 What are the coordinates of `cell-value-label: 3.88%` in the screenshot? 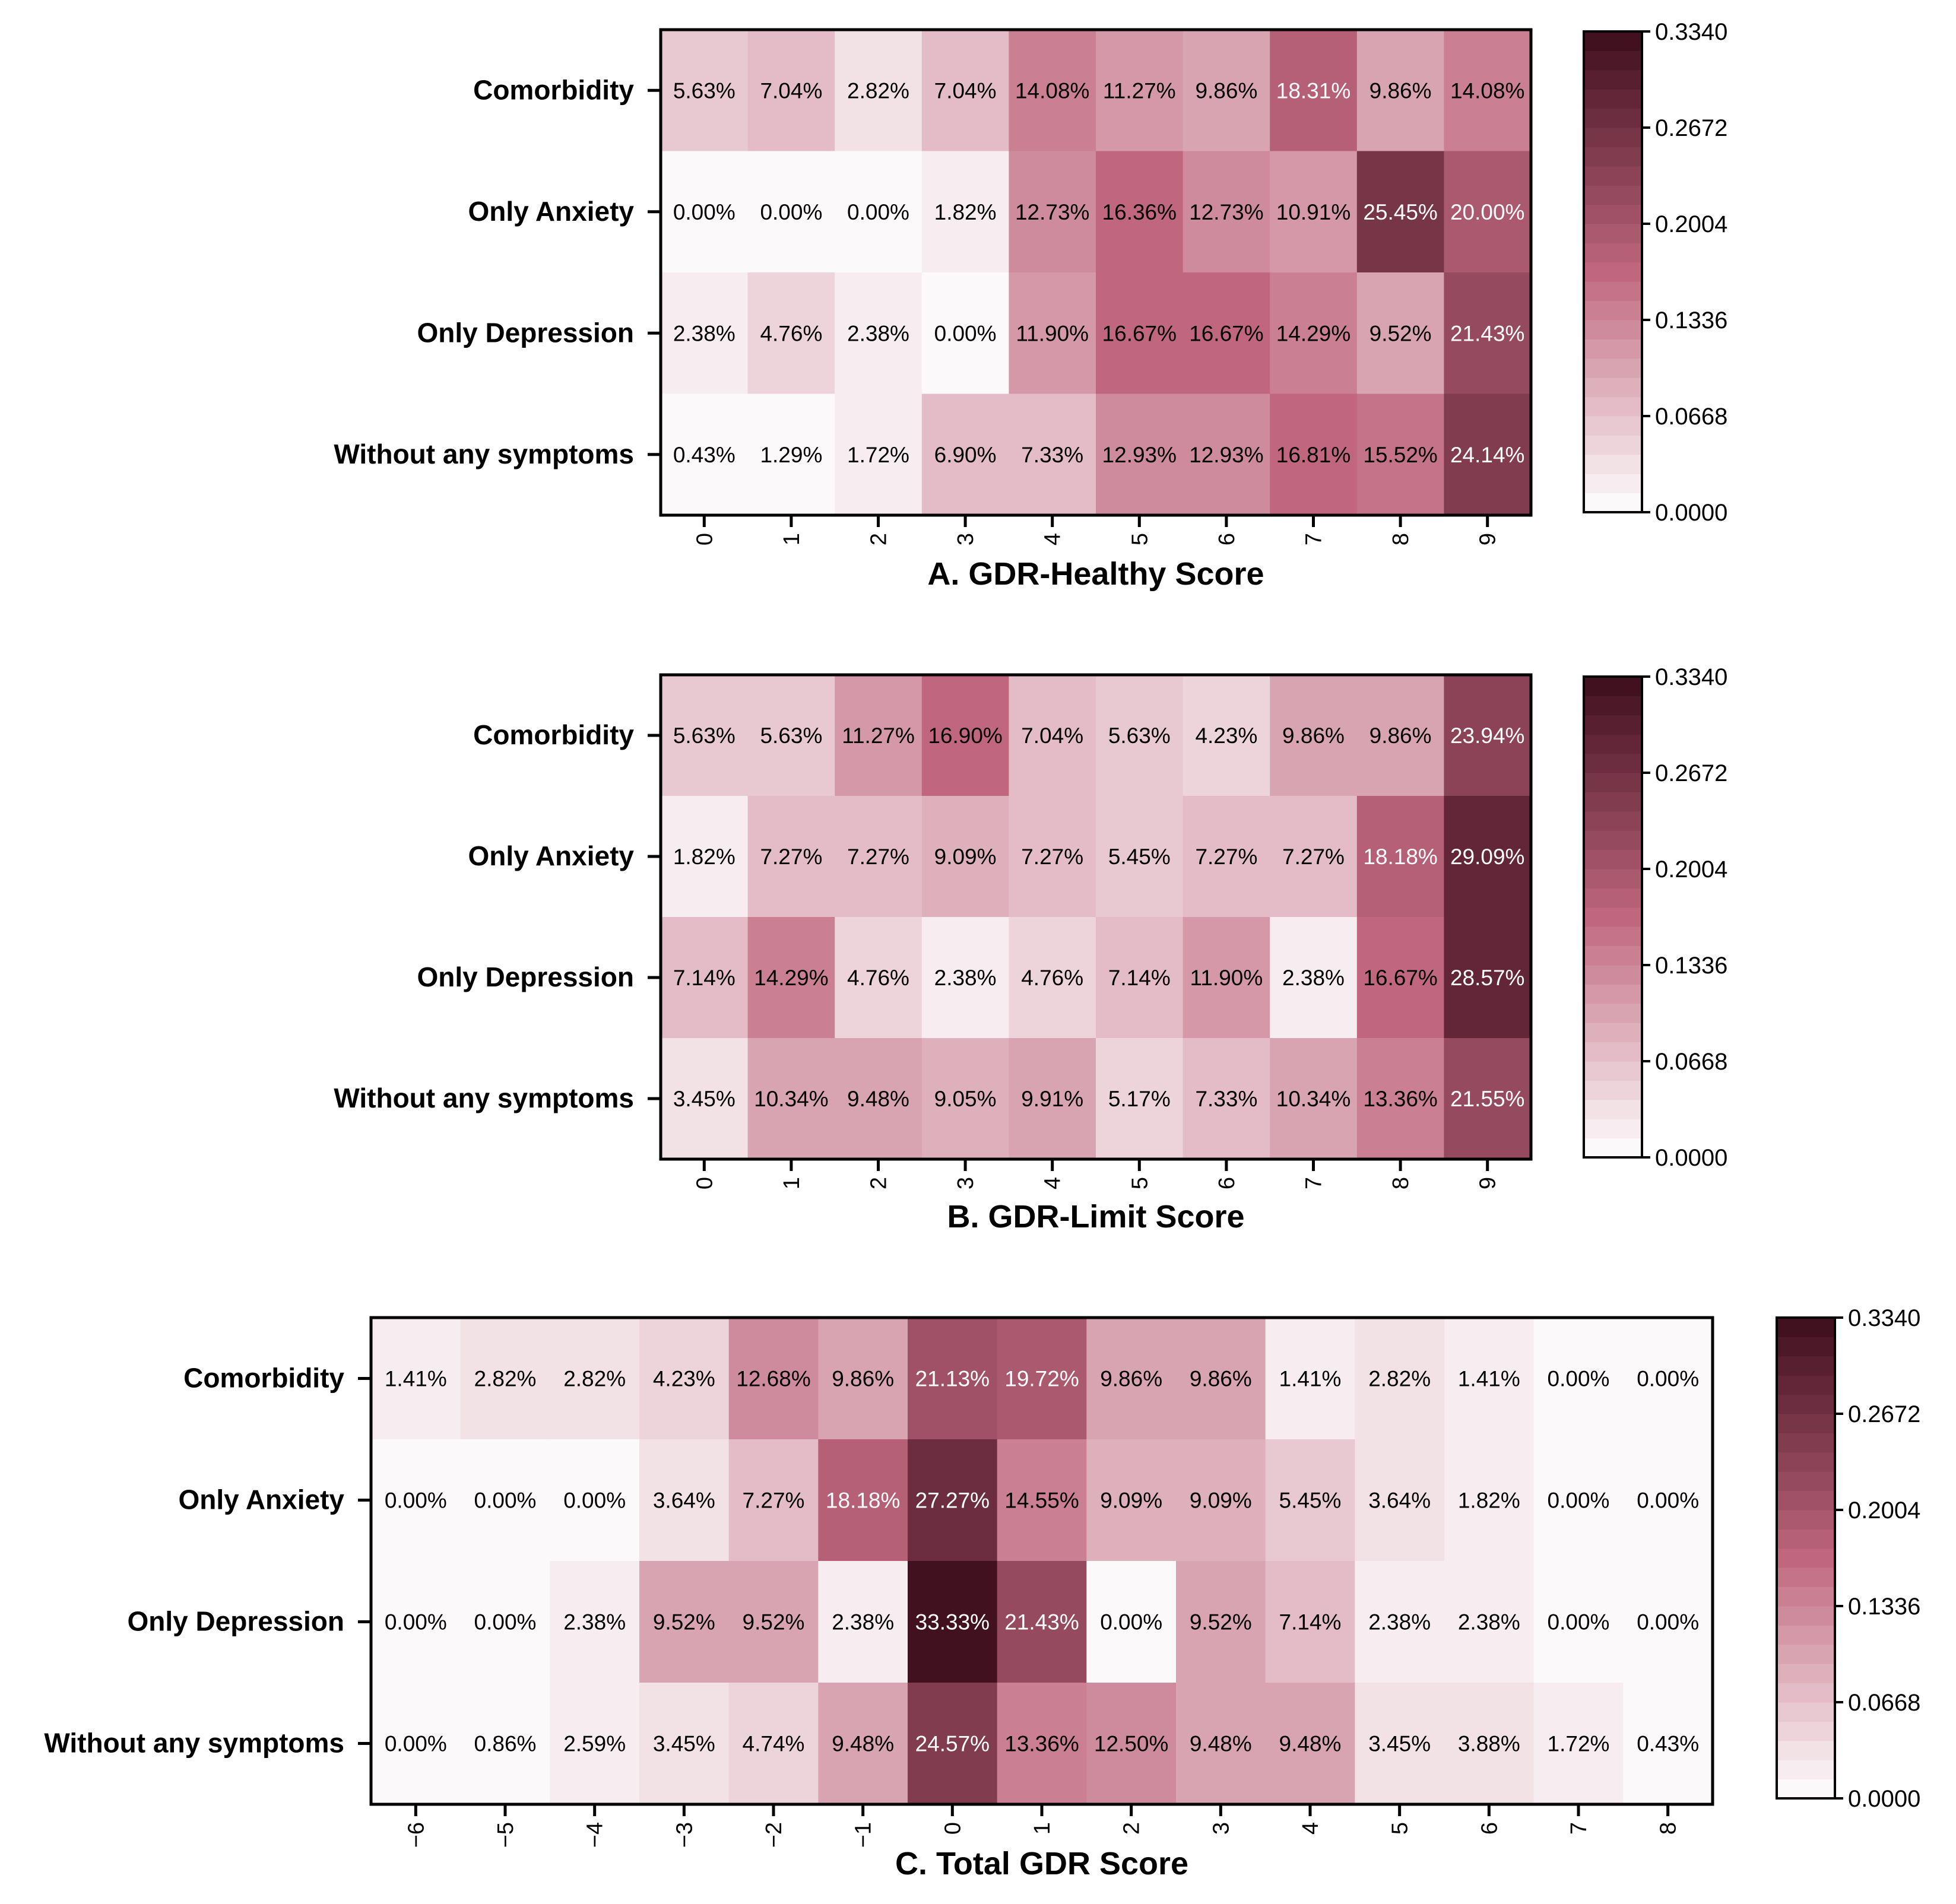 It's located at (1489, 1744).